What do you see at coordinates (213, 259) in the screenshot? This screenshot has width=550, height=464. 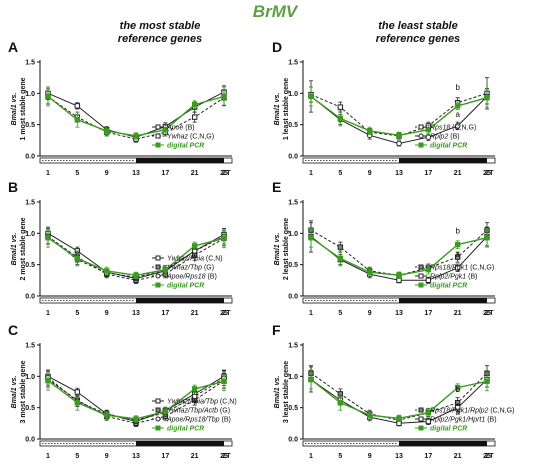 I see `legend-label-group: (C,N)` at bounding box center [213, 259].